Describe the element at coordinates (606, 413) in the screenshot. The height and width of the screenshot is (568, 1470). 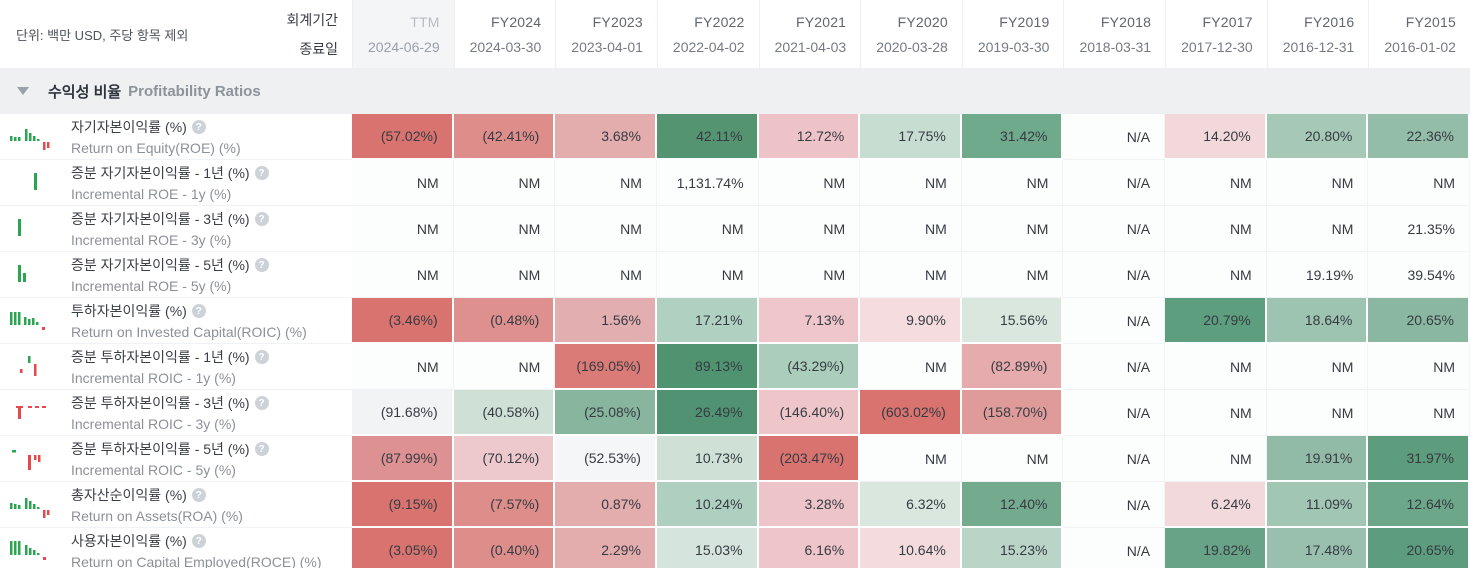
I see `value-cell-fy2023: (25.08%)` at that location.